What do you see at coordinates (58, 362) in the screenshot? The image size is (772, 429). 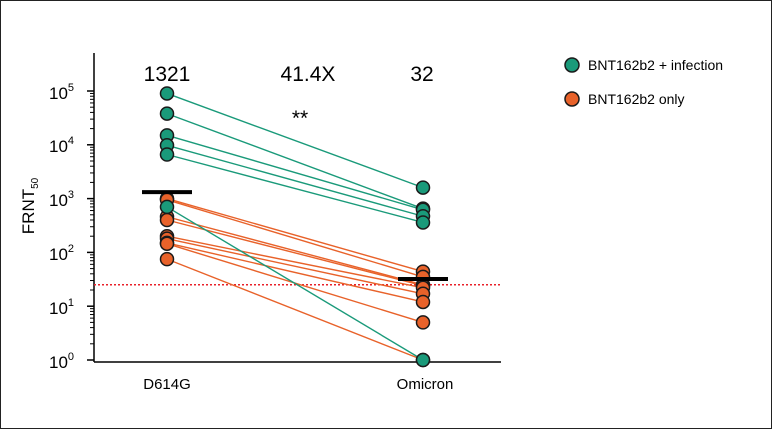 I see `y-tick-base-0: 10` at bounding box center [58, 362].